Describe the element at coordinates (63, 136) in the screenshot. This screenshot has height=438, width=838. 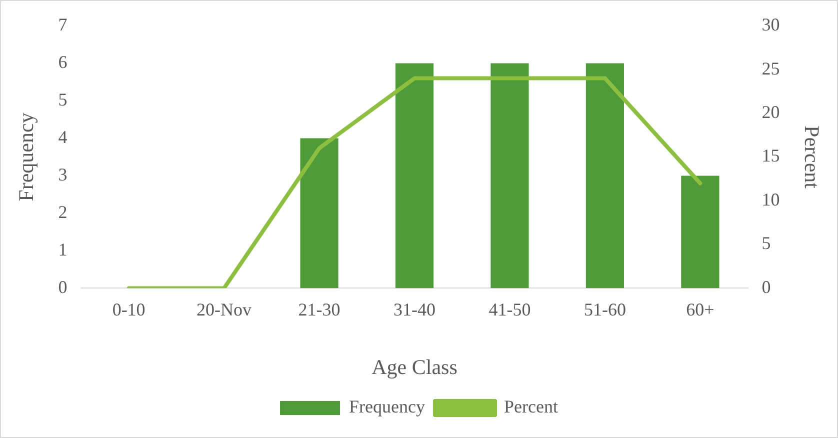
I see `y-tick-label: 4` at that location.